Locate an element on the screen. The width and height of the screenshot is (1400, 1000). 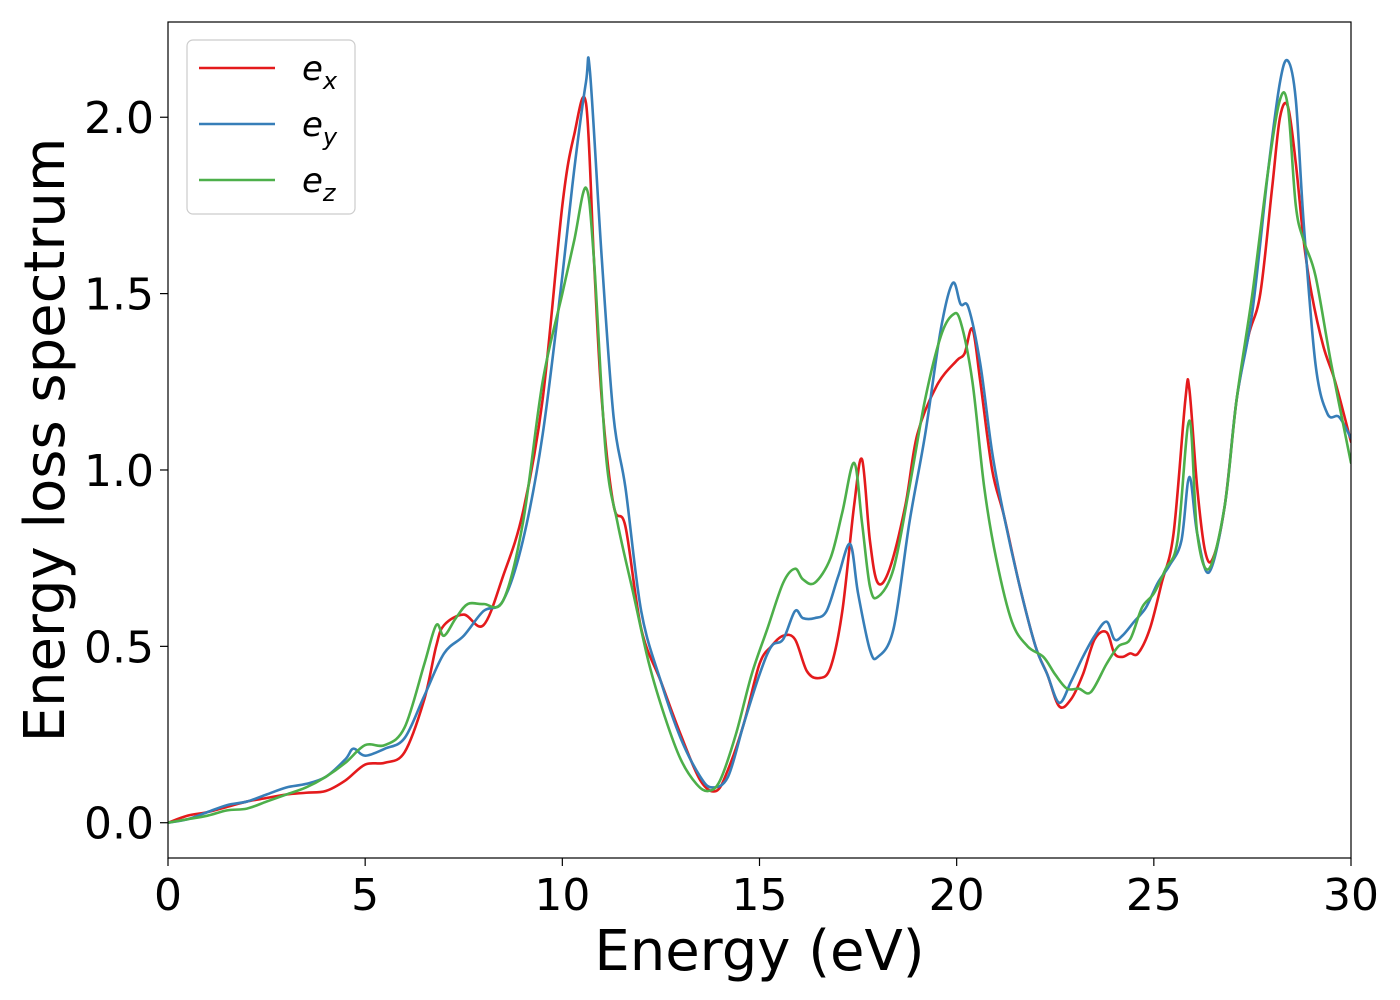
x-tick-label: 30 is located at coordinates (1351, 895).